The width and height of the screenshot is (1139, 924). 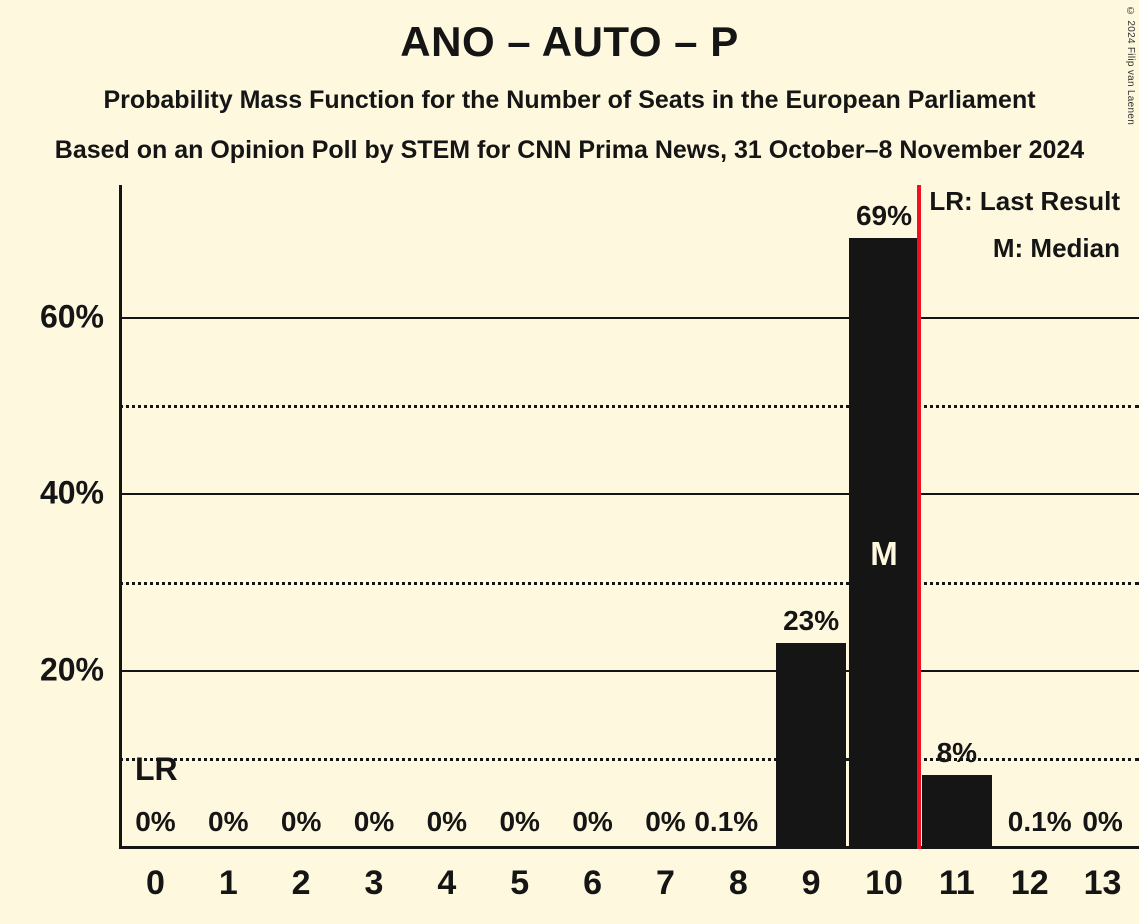 What do you see at coordinates (956, 883) in the screenshot?
I see `x-axis-tick-label-11: 11` at bounding box center [956, 883].